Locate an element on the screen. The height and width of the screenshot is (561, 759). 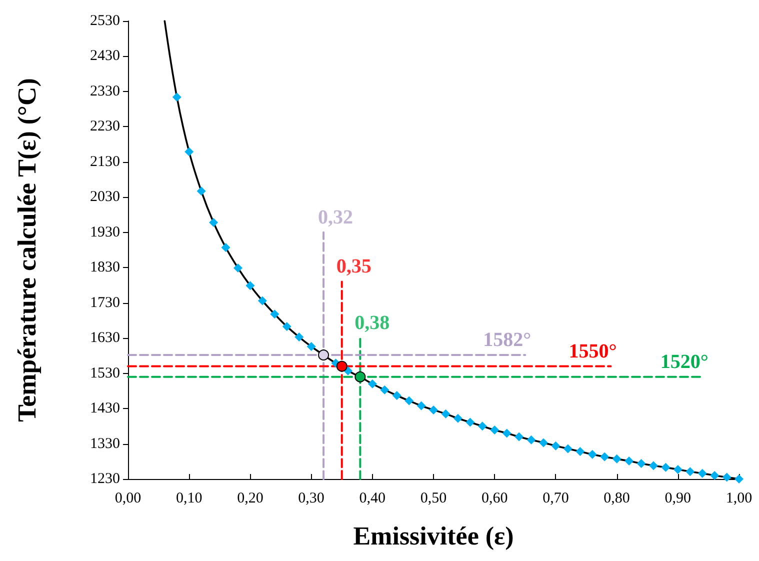
annotation: 0,38 is located at coordinates (372, 323).